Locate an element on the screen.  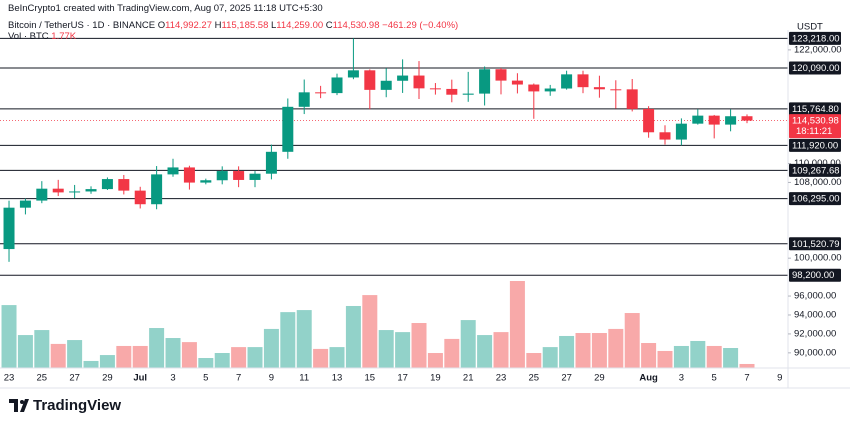
logo is located at coordinates (19, 405).